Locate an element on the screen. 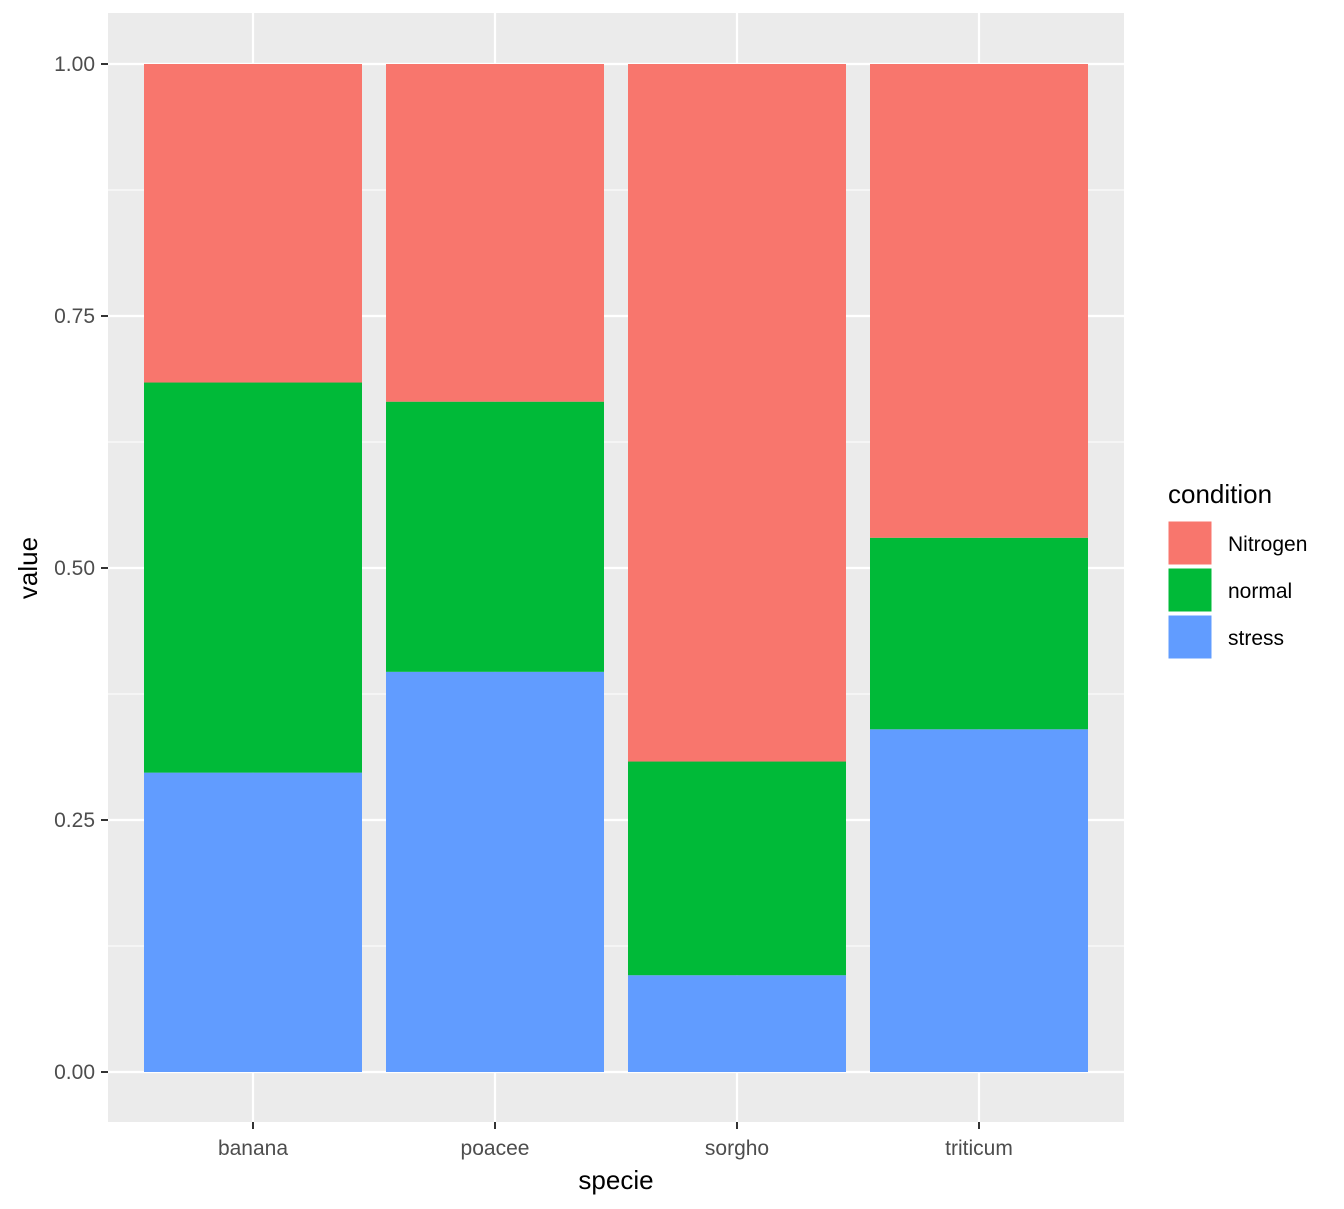 This screenshot has height=1209, width=1344. bar-poacee-stress is located at coordinates (495, 871).